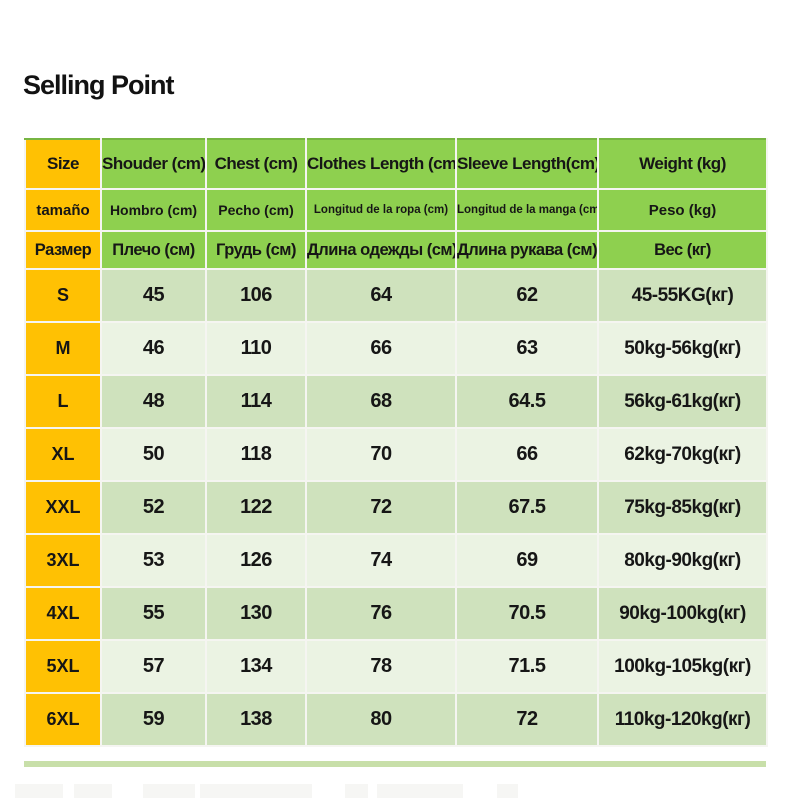 This screenshot has width=800, height=800. What do you see at coordinates (381, 250) in the screenshot?
I see `col-header-clothes-length-ru: Длина одежды (см)` at bounding box center [381, 250].